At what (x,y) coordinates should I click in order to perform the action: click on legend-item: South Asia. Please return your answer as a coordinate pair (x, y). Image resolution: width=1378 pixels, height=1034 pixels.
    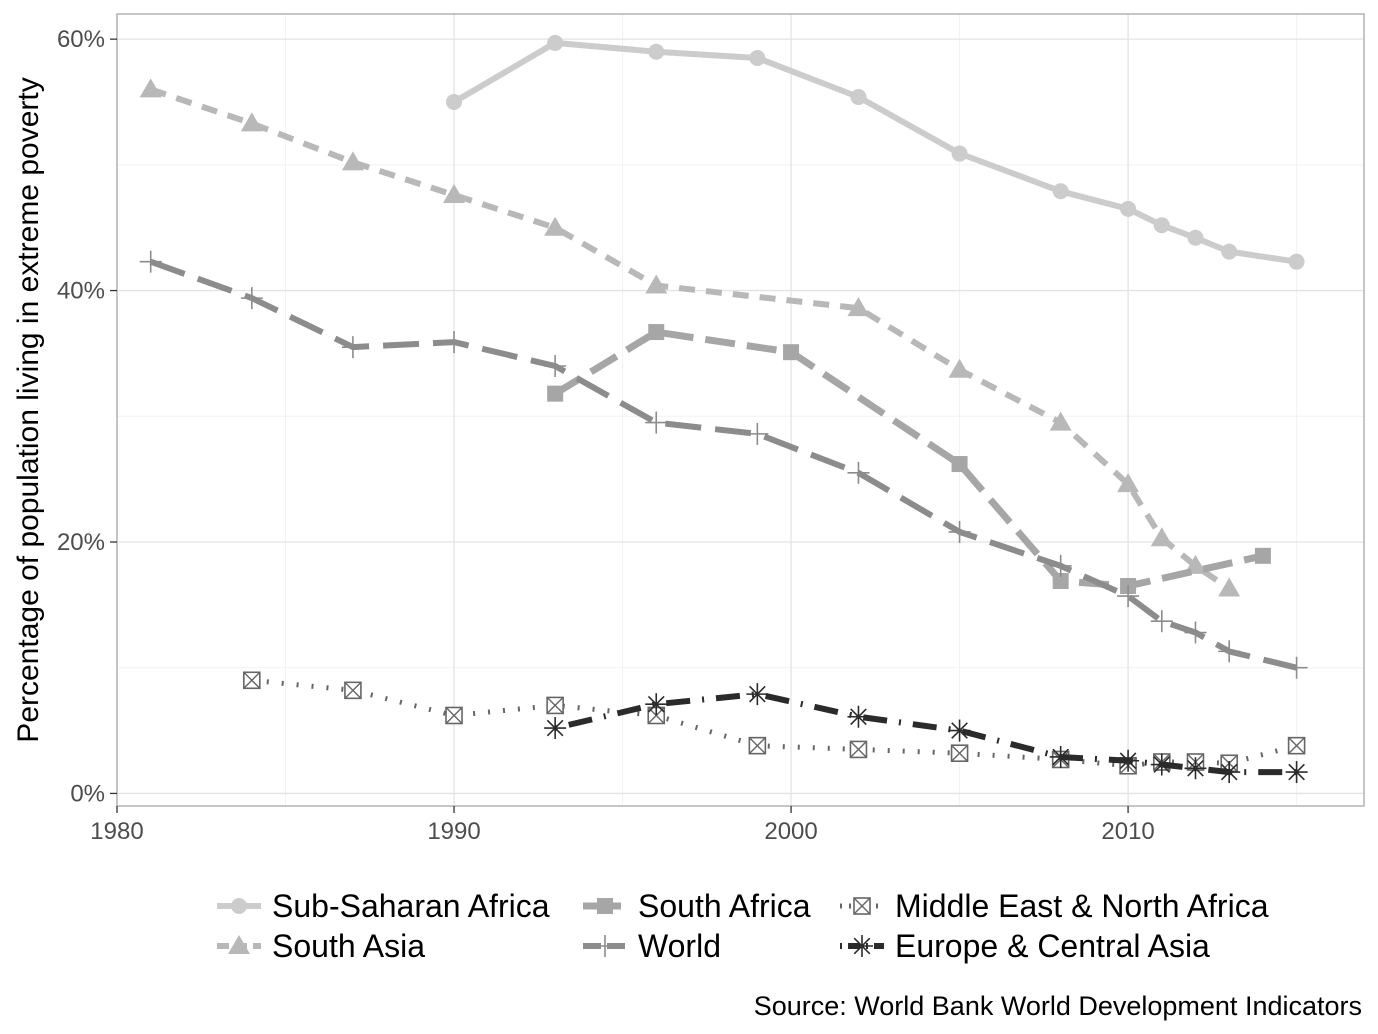
    Looking at the image, I should click on (321, 946).